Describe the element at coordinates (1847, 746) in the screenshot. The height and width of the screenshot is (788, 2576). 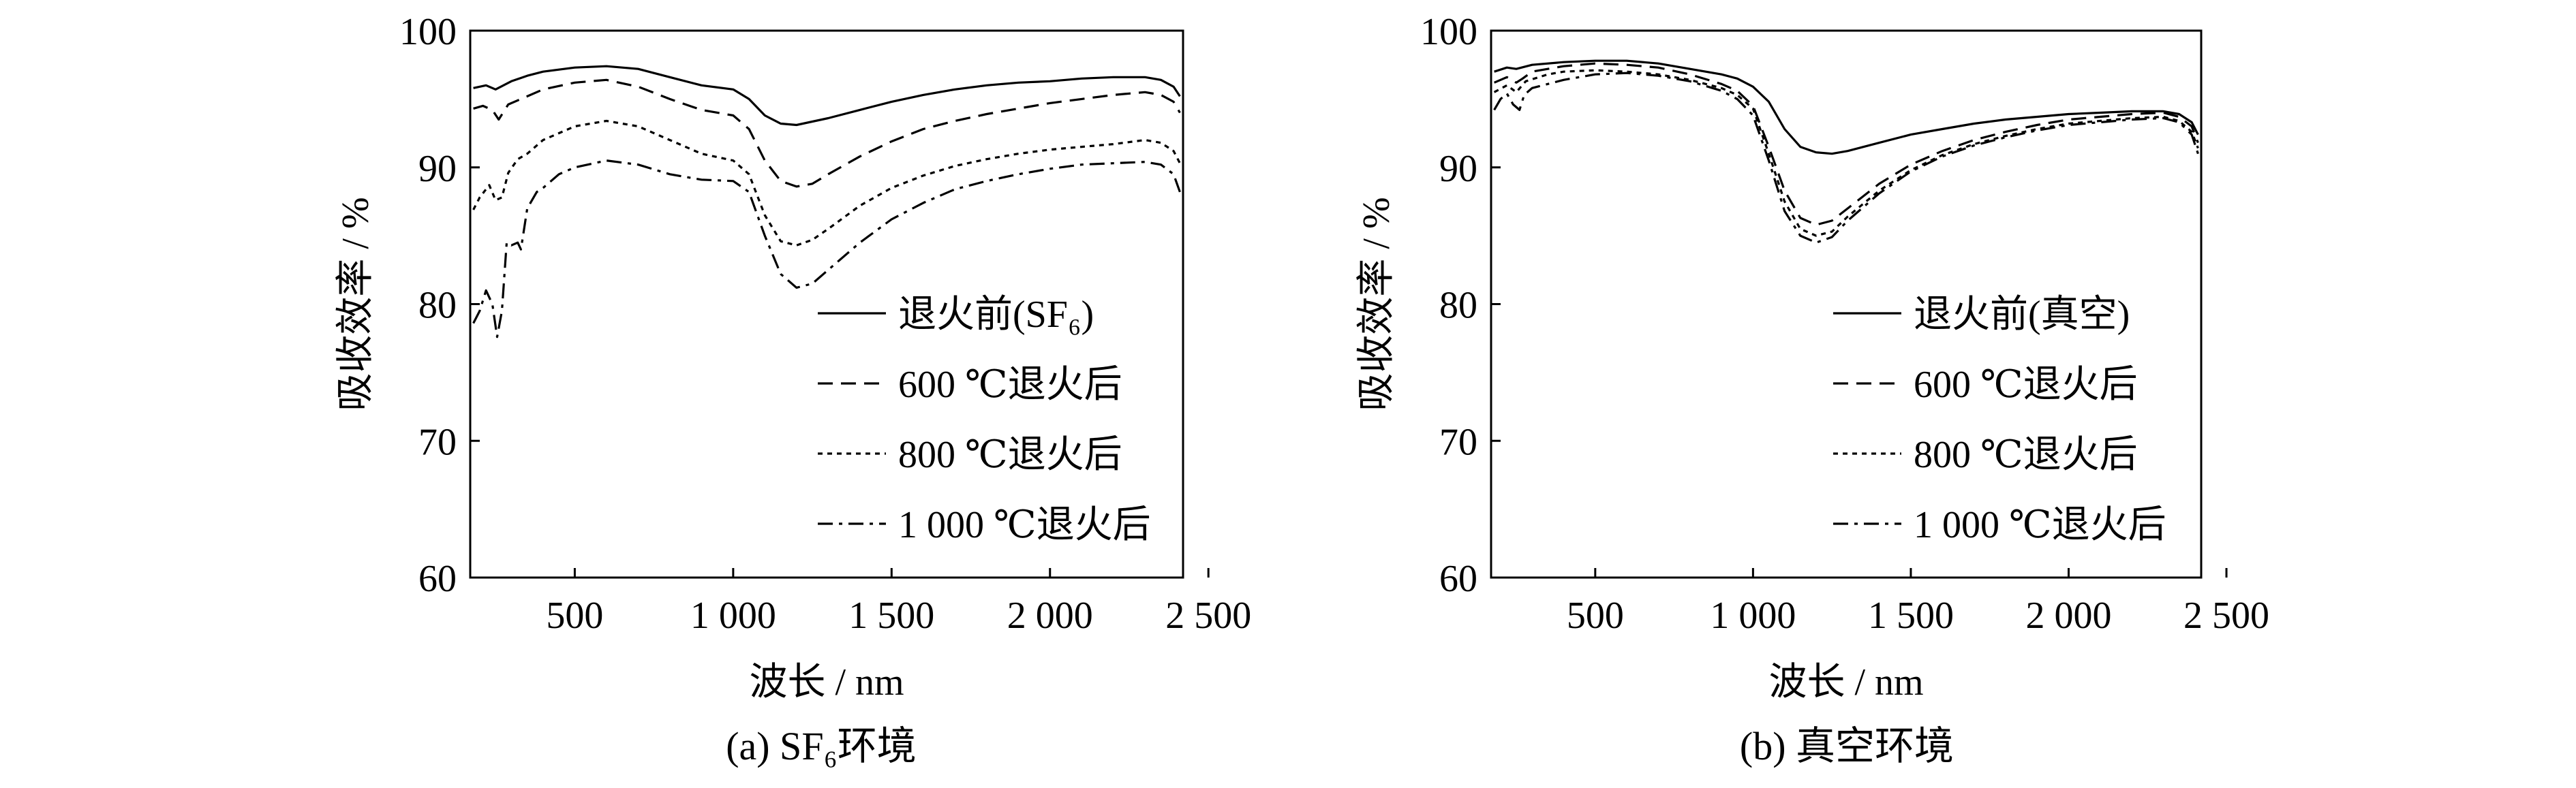
I see `panel-caption: (b) 真空环境` at that location.